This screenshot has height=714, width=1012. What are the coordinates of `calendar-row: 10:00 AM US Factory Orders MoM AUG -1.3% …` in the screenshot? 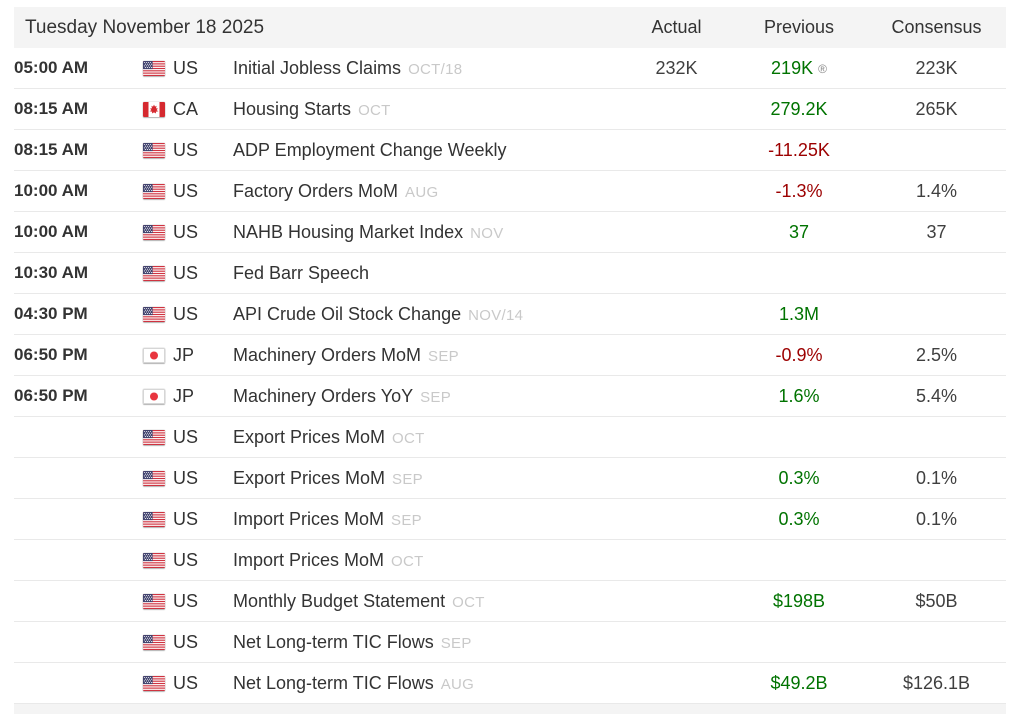 It's located at (510, 191).